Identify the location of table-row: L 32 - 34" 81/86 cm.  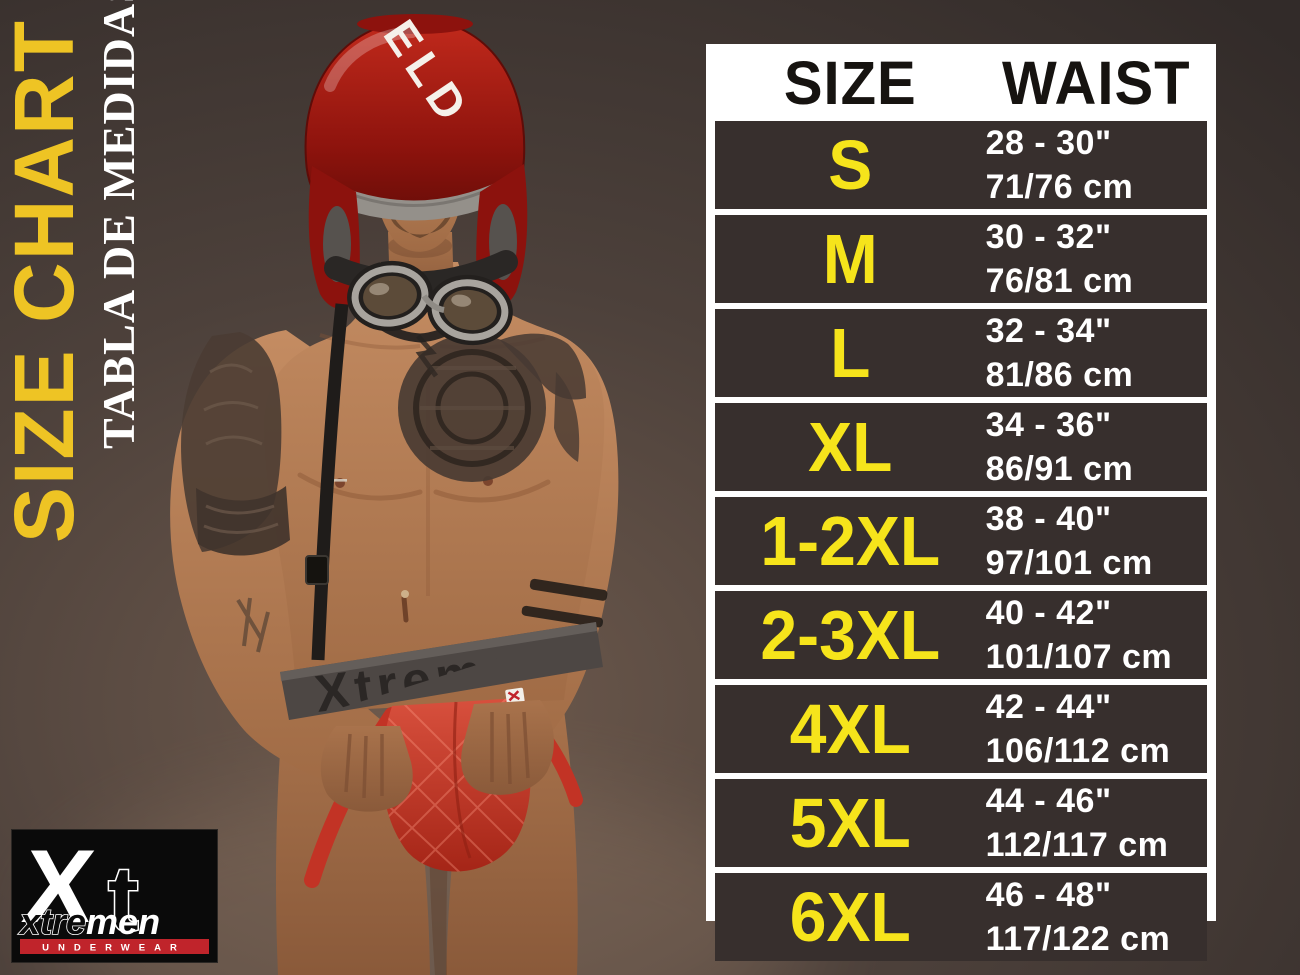
(961, 353).